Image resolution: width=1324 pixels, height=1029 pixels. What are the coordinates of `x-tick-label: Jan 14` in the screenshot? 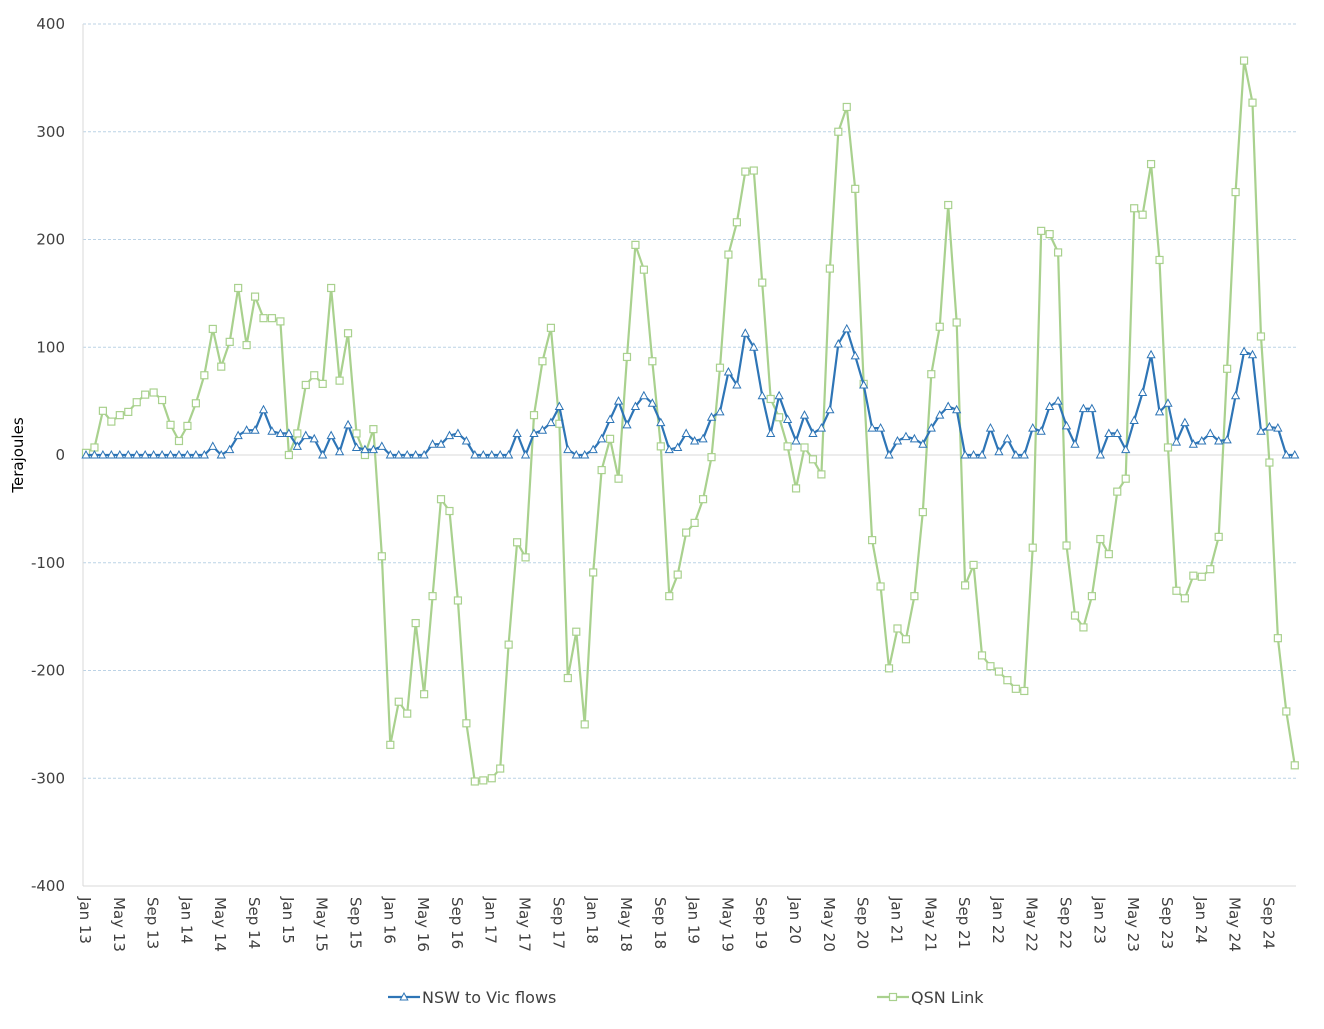 It's located at (186, 920).